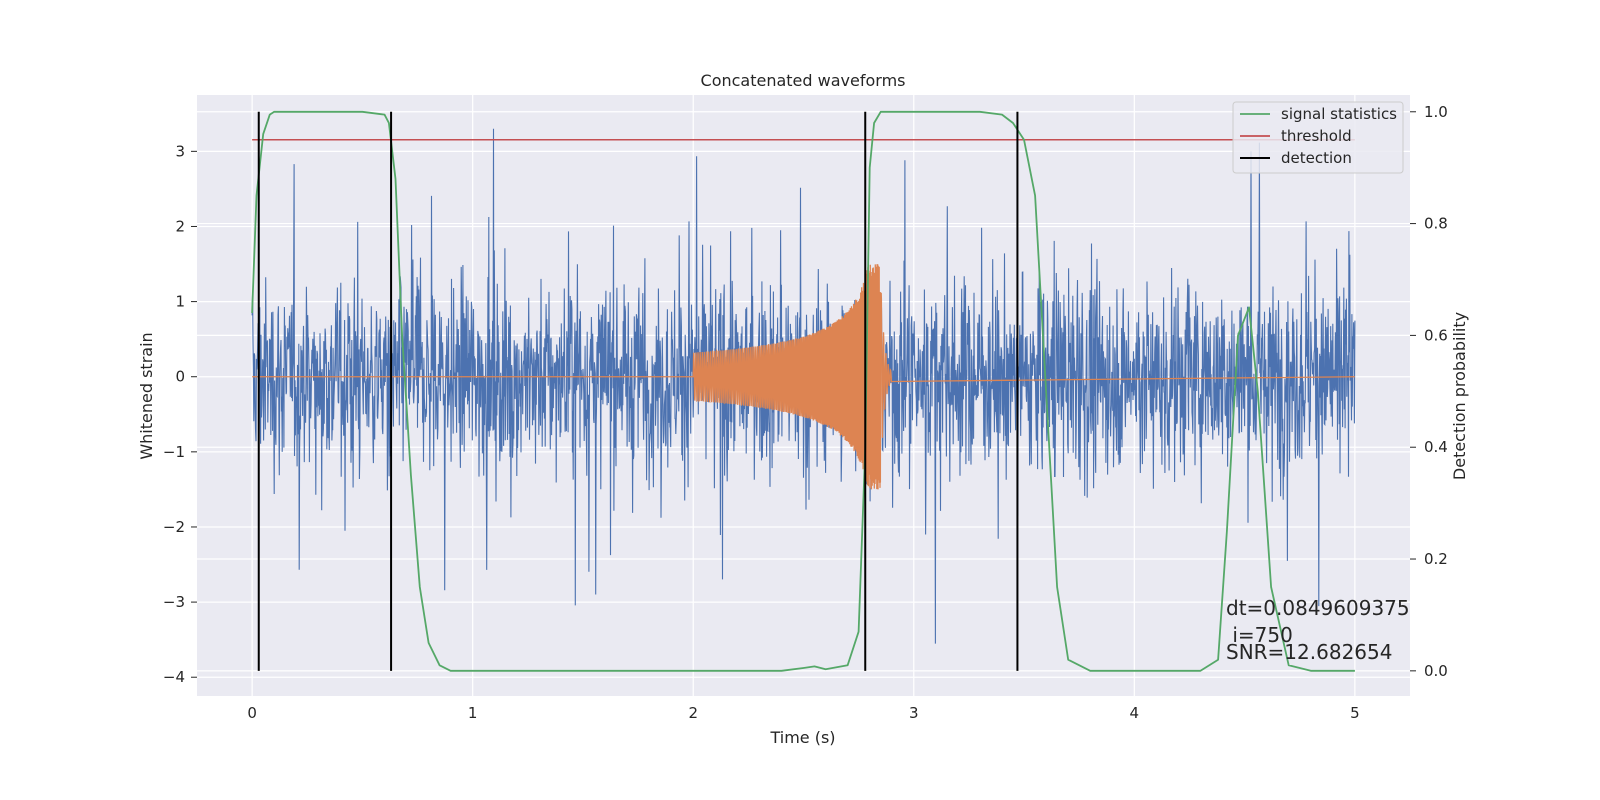  I want to click on y-tick-label: 1, so click(180, 302).